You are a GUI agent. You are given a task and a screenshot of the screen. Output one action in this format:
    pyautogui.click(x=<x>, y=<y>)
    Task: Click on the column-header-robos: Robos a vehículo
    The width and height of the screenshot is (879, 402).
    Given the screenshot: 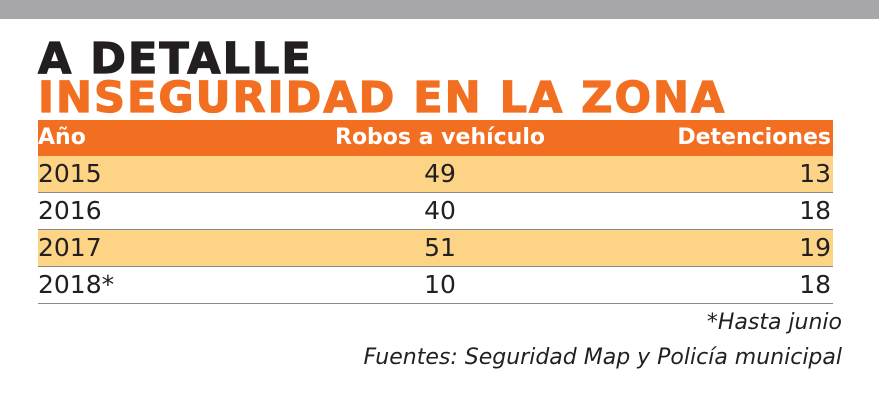 What is the action you would take?
    pyautogui.click(x=440, y=137)
    